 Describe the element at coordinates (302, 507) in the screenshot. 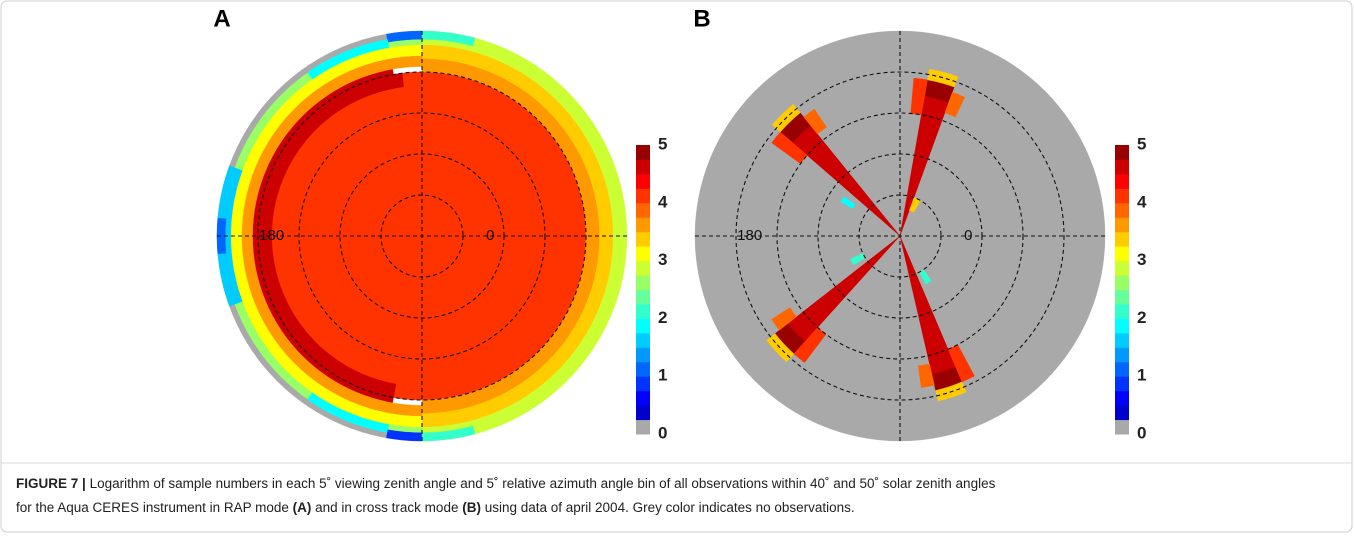

I see `caption-text: (A)` at that location.